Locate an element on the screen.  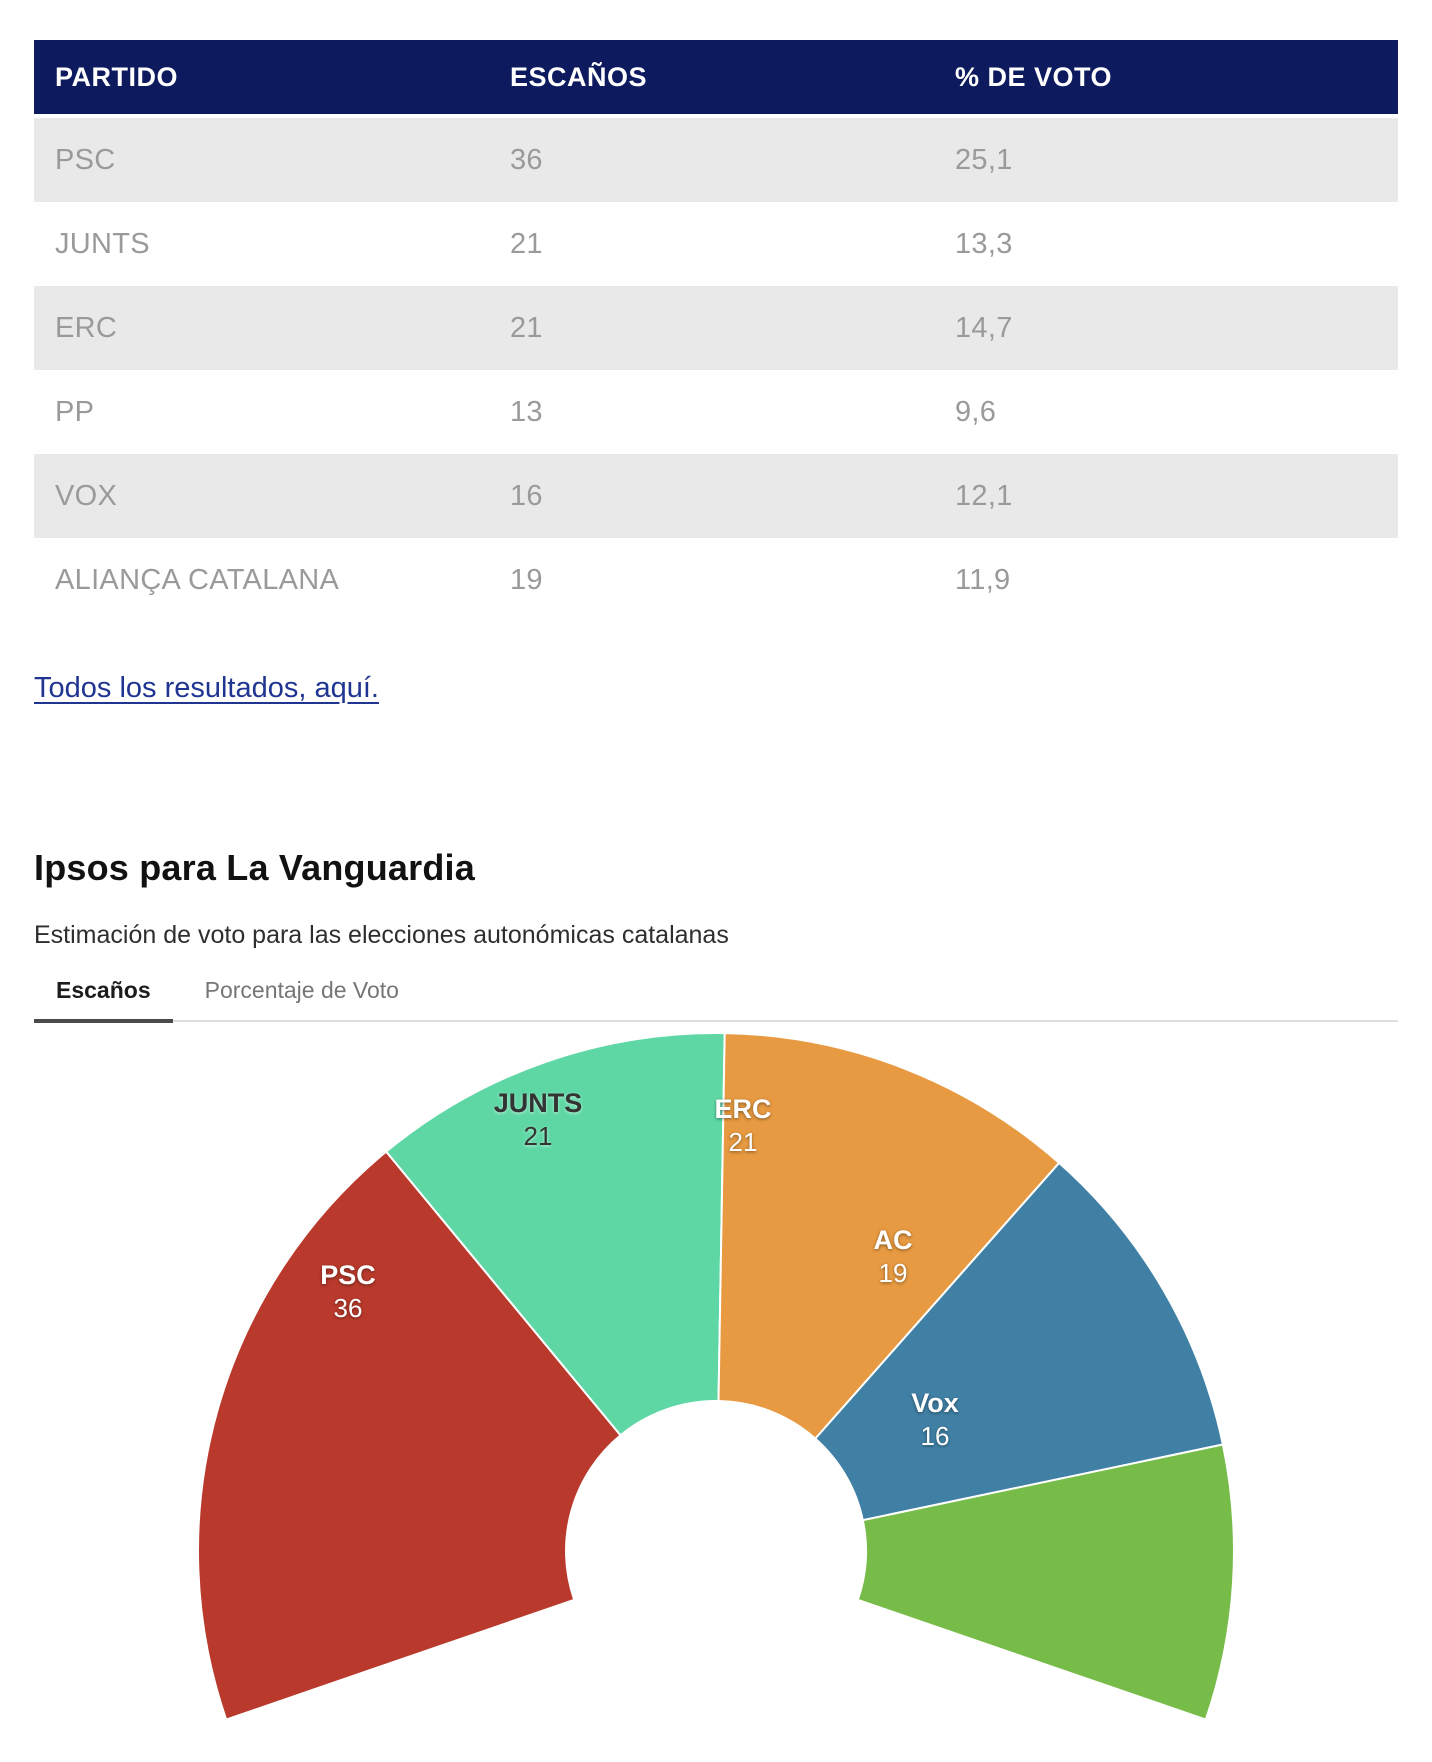
chart-segment-junts is located at coordinates (555, 1234).